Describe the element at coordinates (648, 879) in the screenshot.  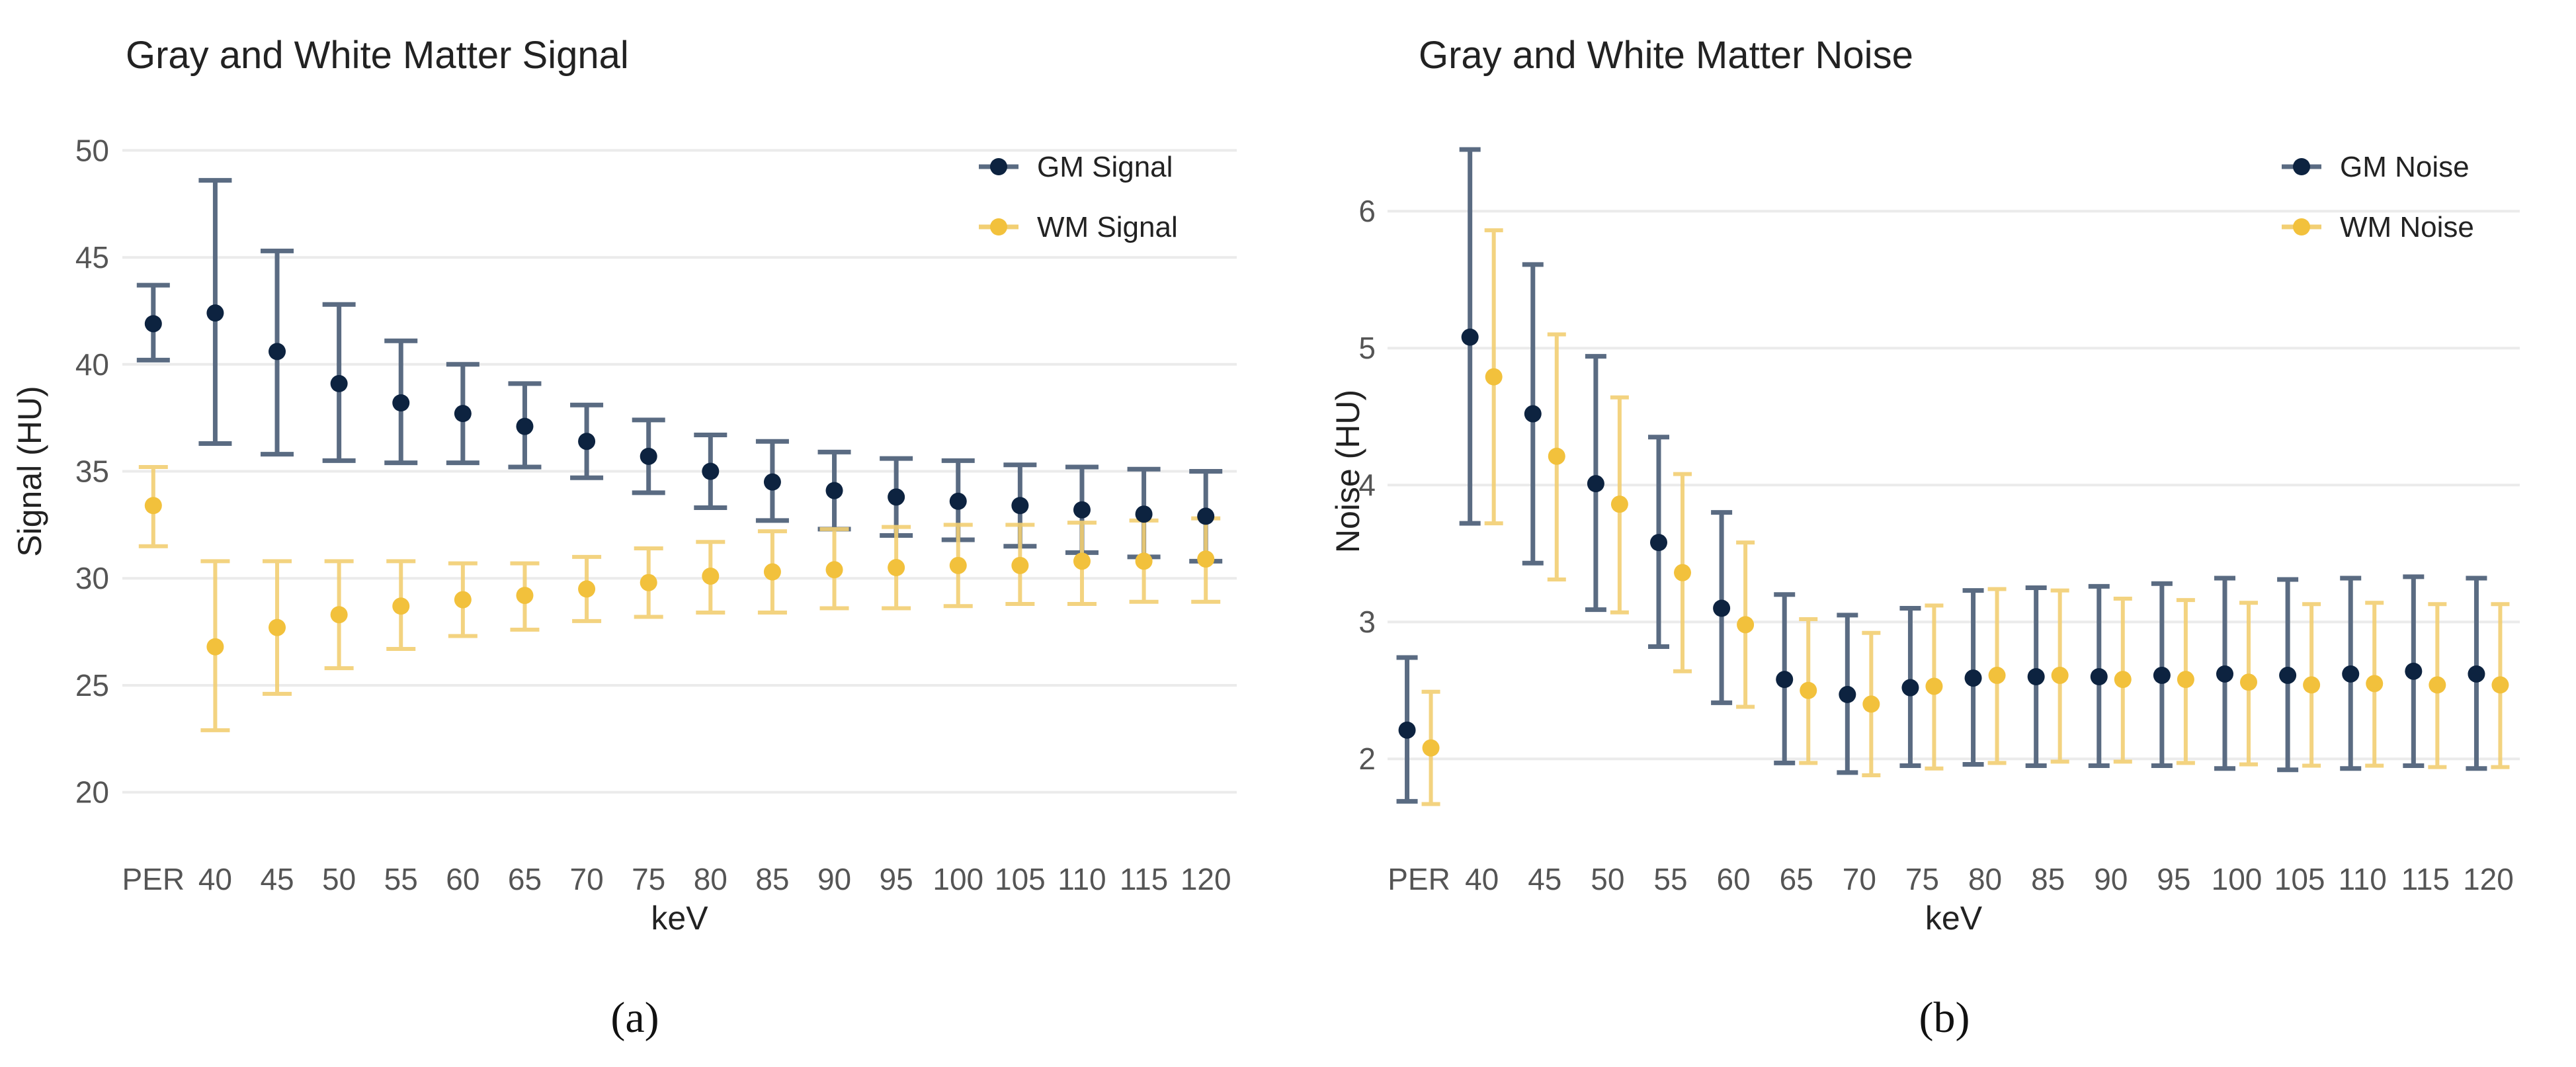
I see `x-tick-label: 75` at that location.